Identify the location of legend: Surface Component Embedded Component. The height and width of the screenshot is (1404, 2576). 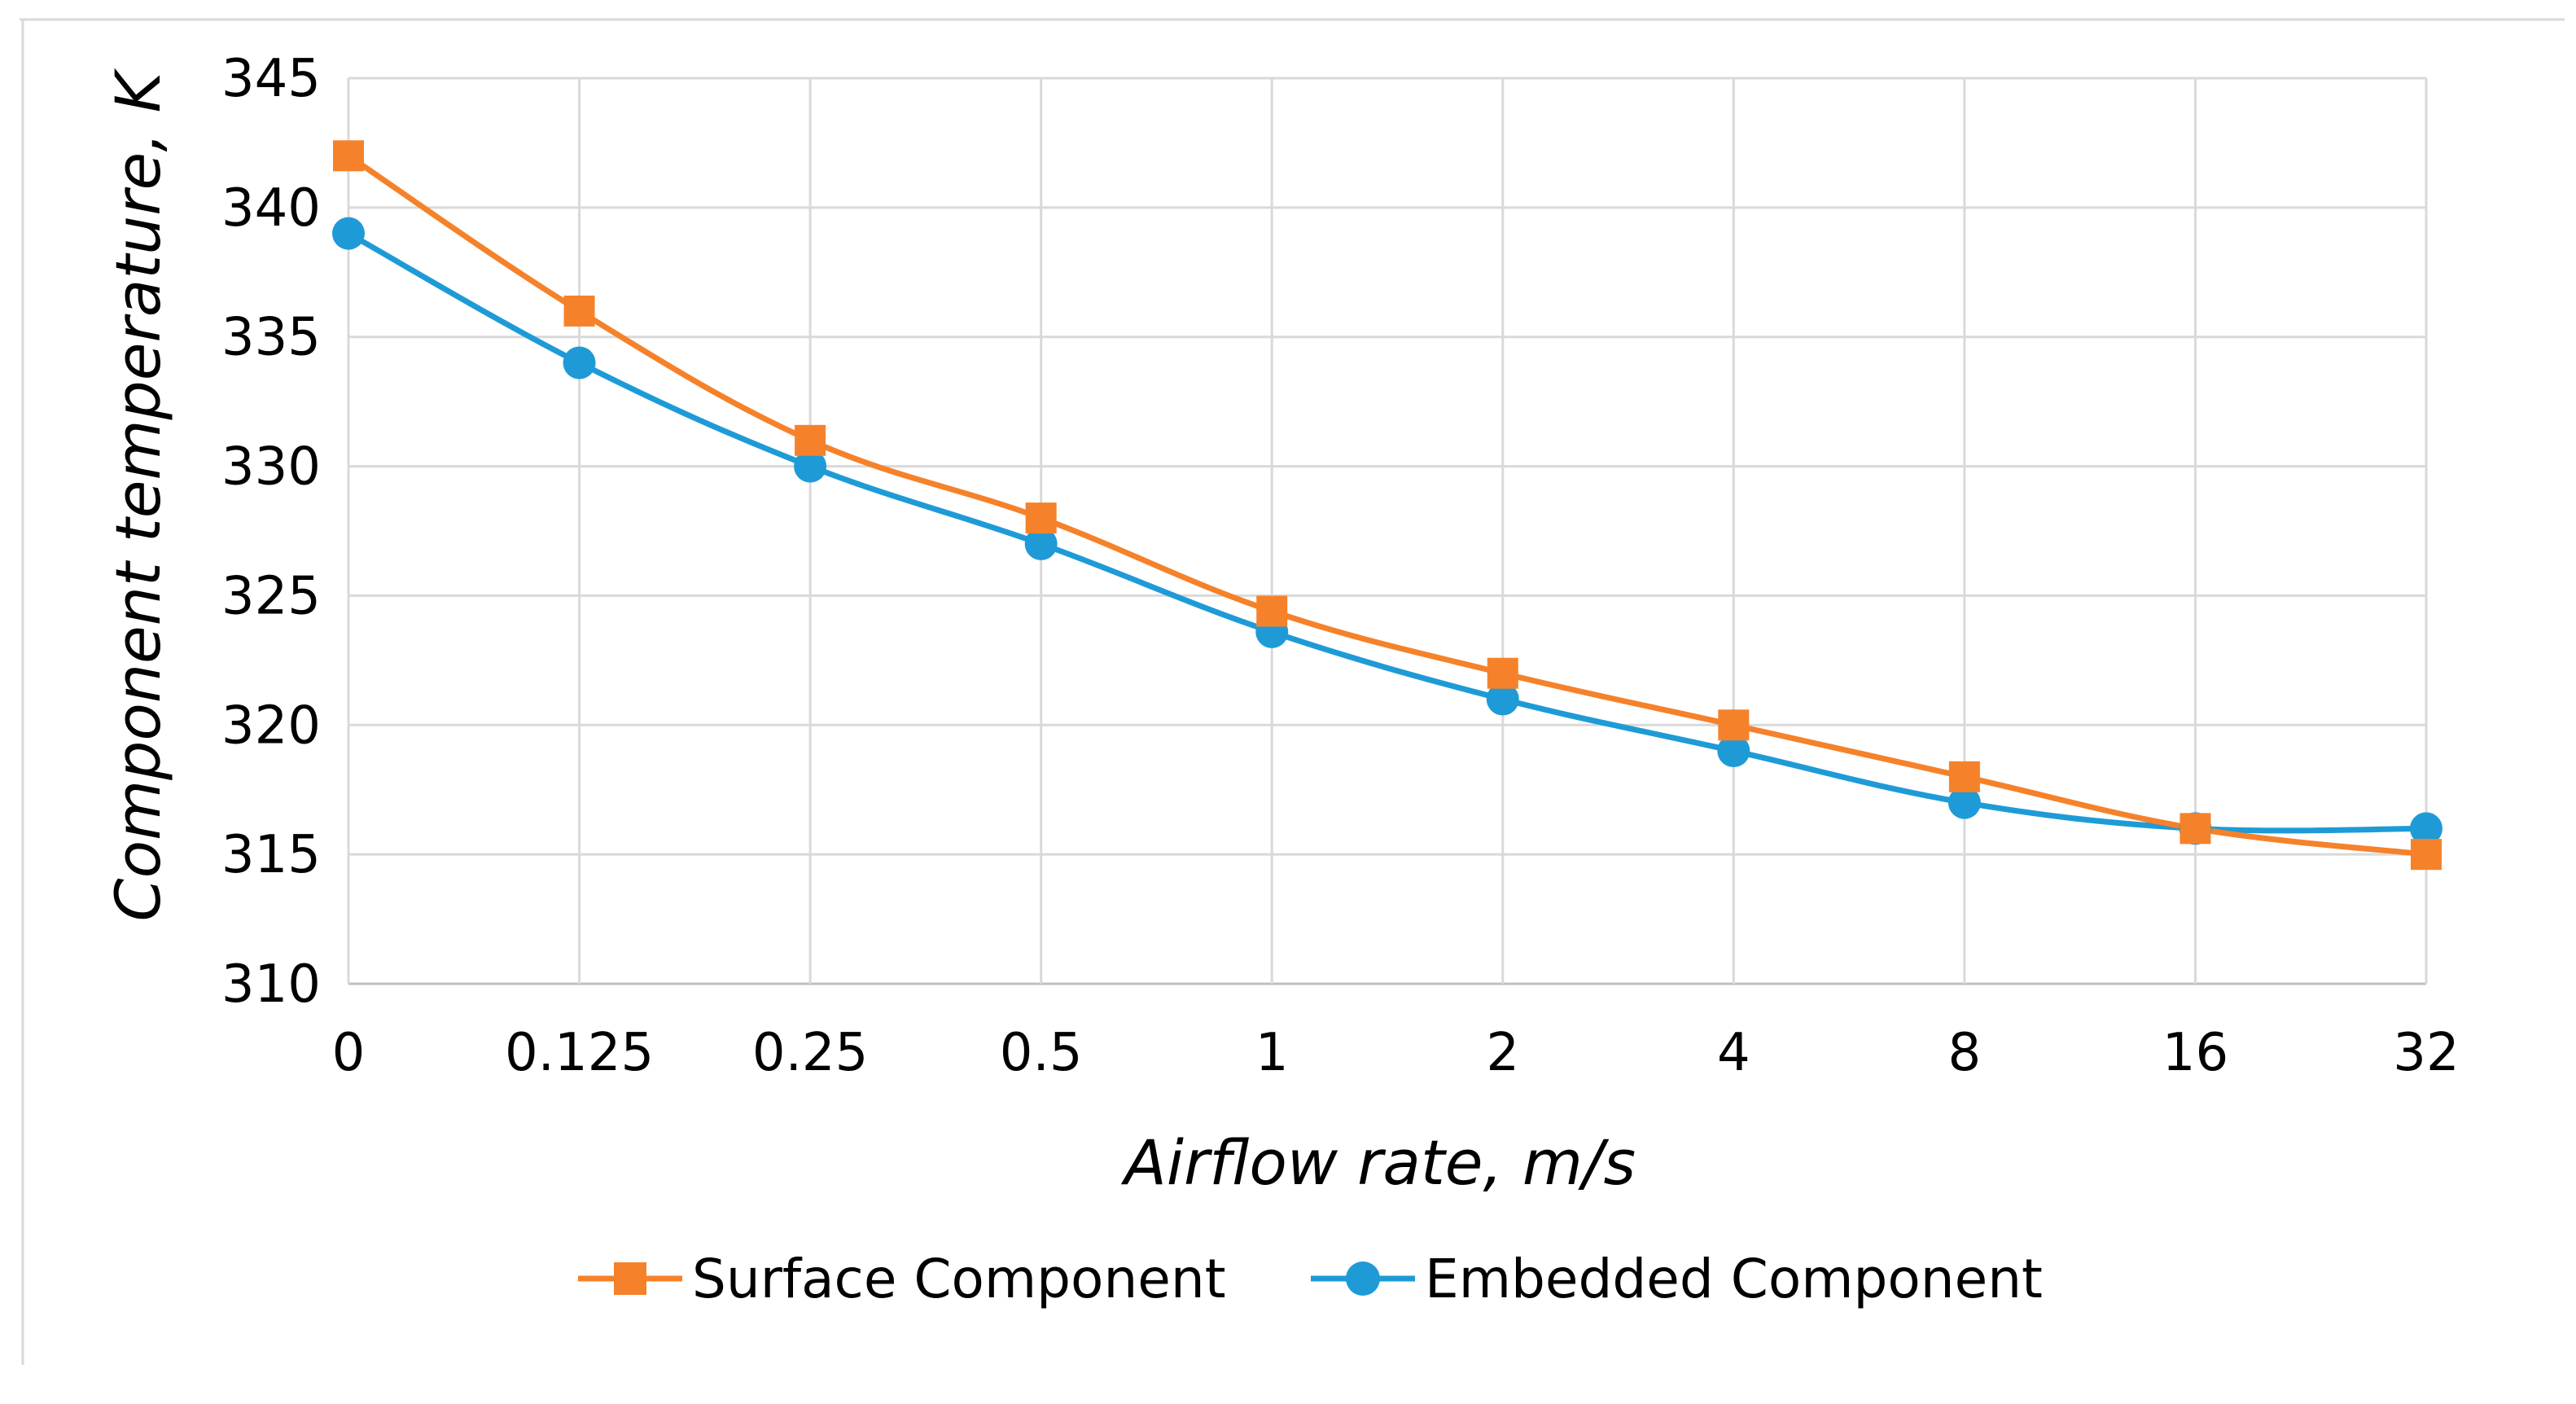
(1310, 1279).